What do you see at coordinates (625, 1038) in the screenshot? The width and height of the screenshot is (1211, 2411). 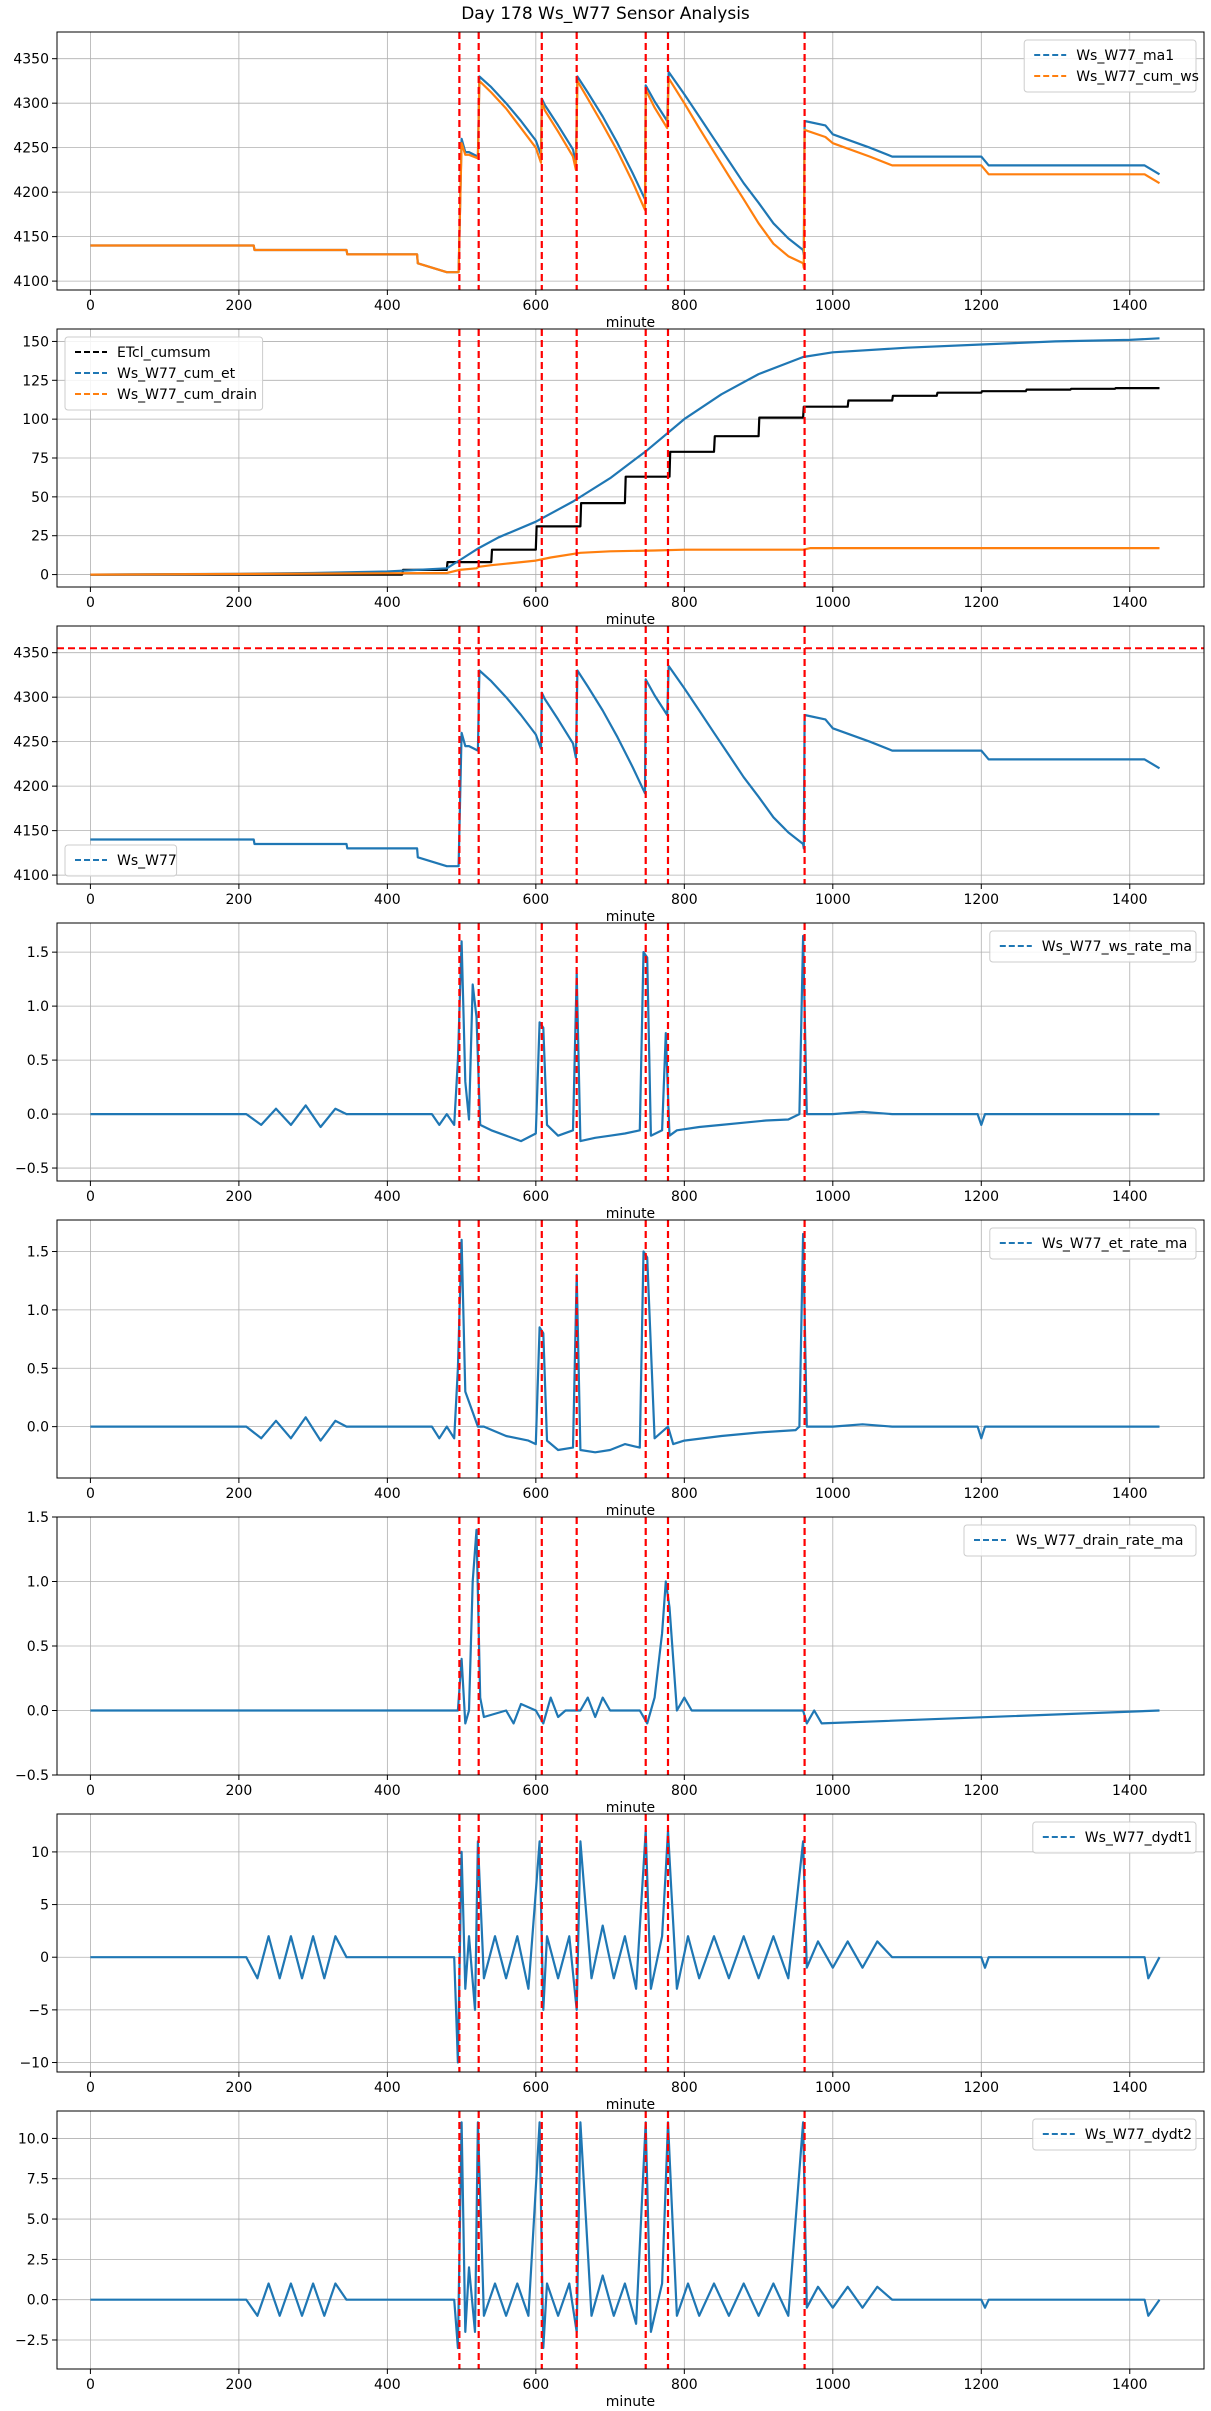 I see `series-line-Ws_W77_ws_rate_ma` at bounding box center [625, 1038].